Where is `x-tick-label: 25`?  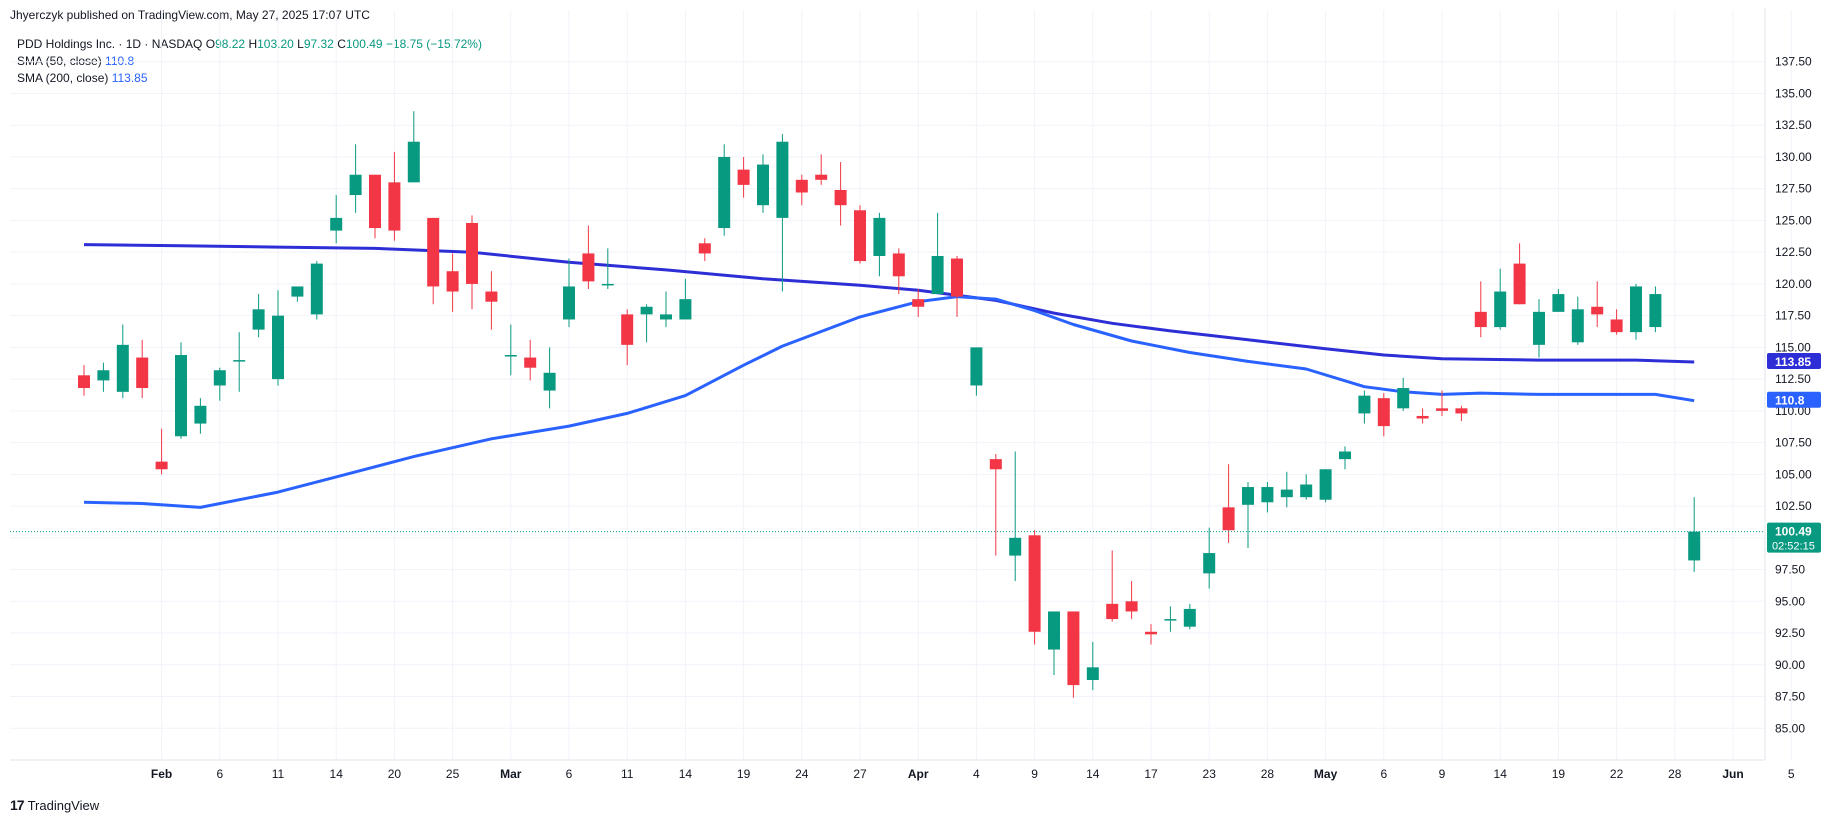 x-tick-label: 25 is located at coordinates (453, 774).